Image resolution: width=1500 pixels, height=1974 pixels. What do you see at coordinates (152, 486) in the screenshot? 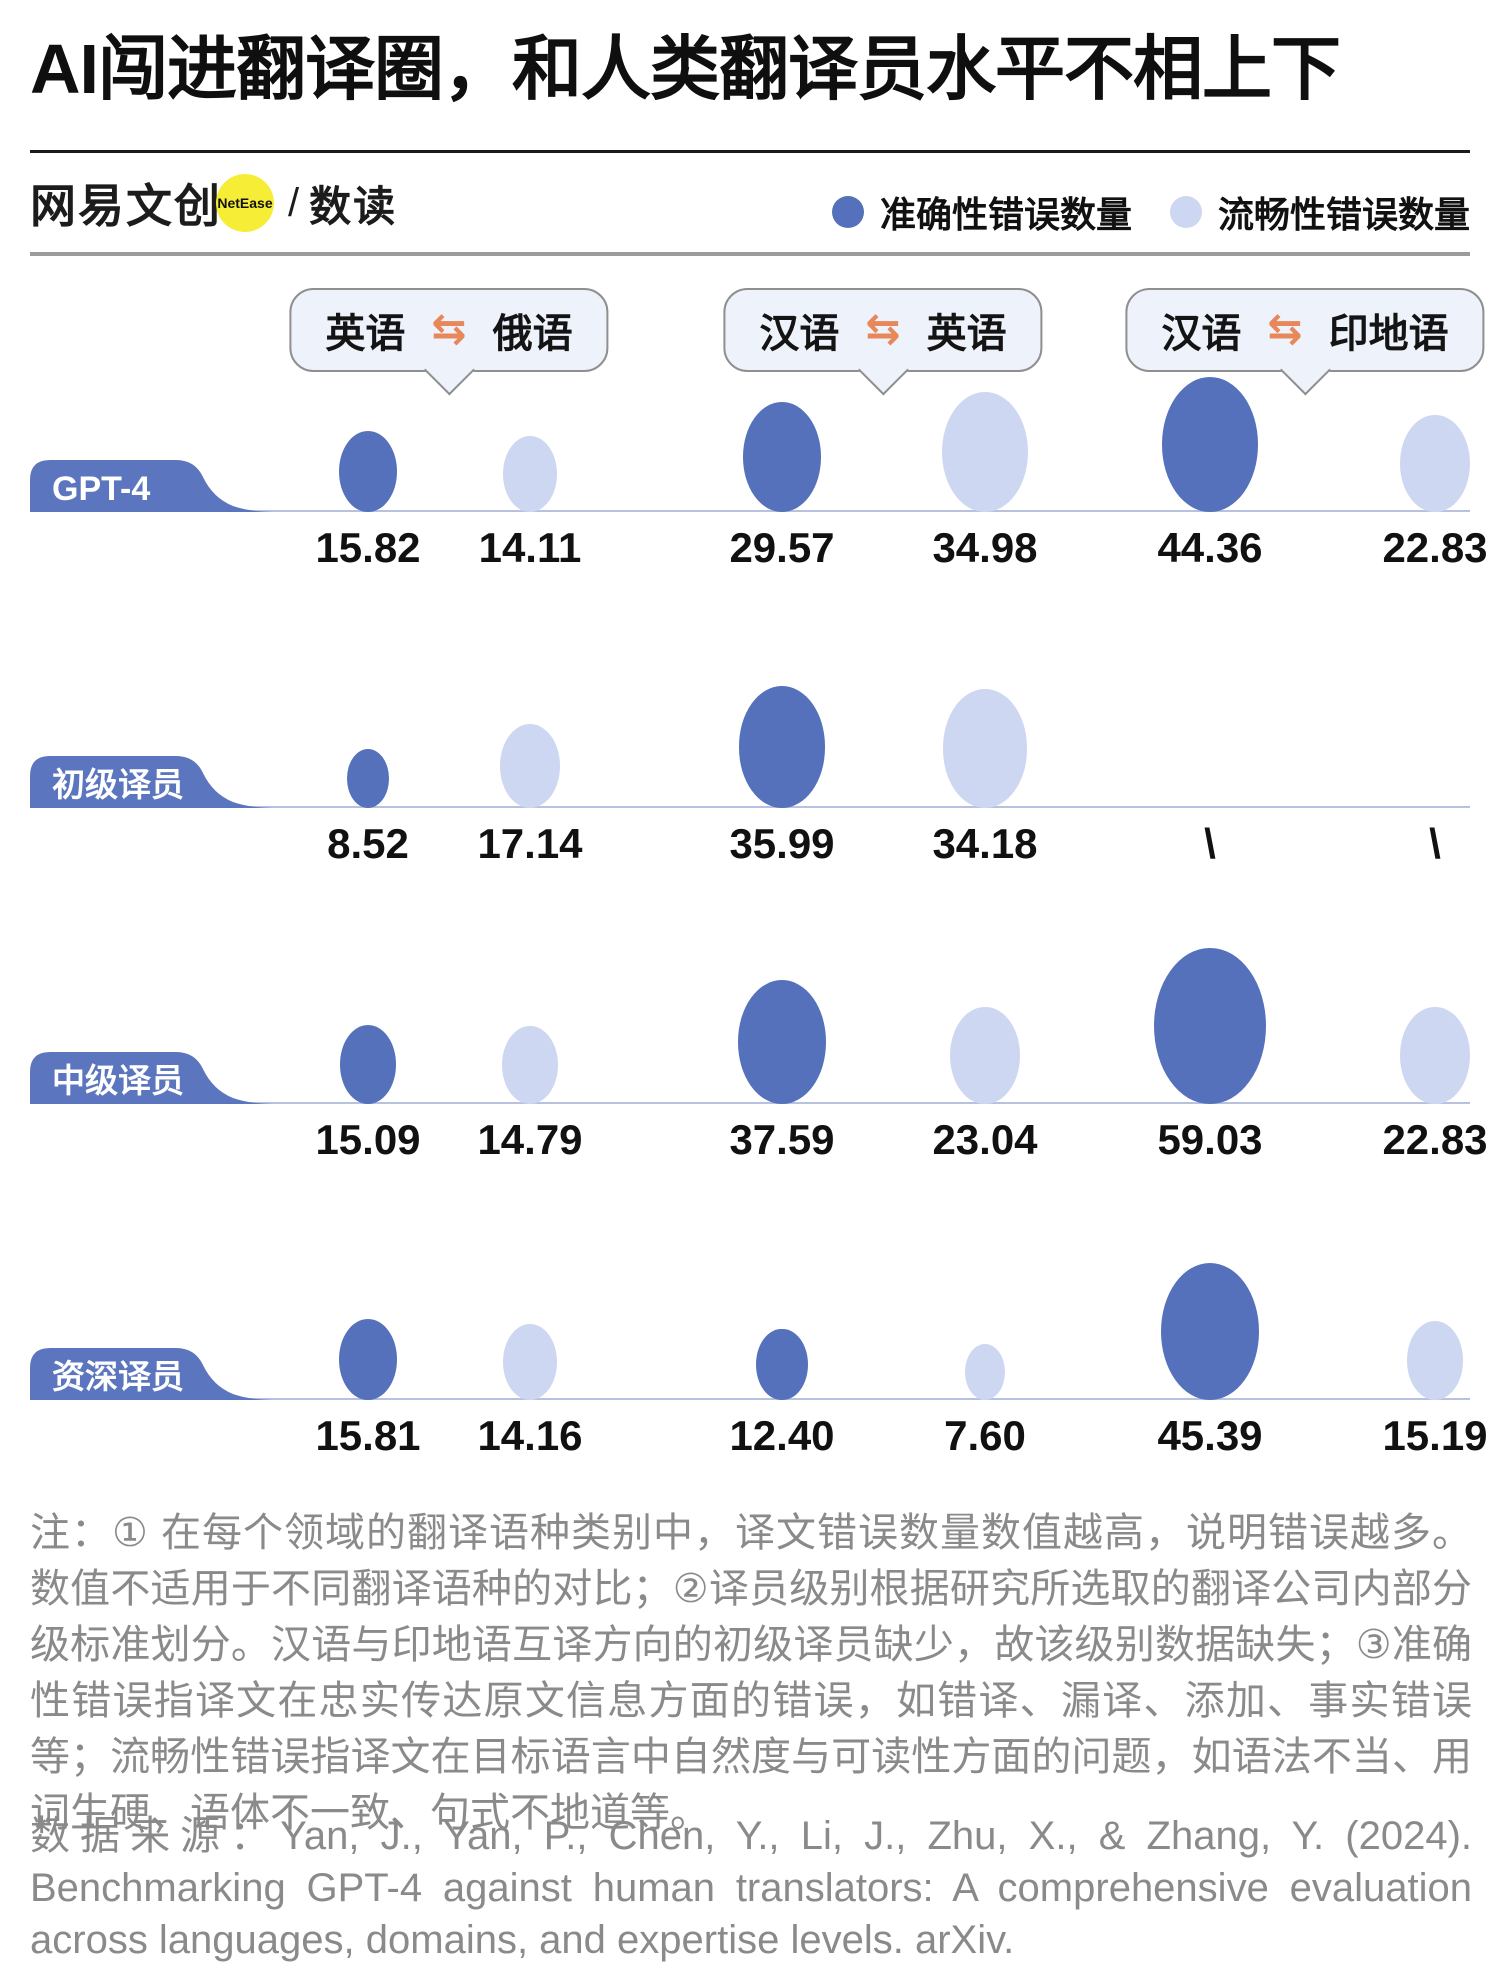
I see `row-label: GPT-4` at bounding box center [152, 486].